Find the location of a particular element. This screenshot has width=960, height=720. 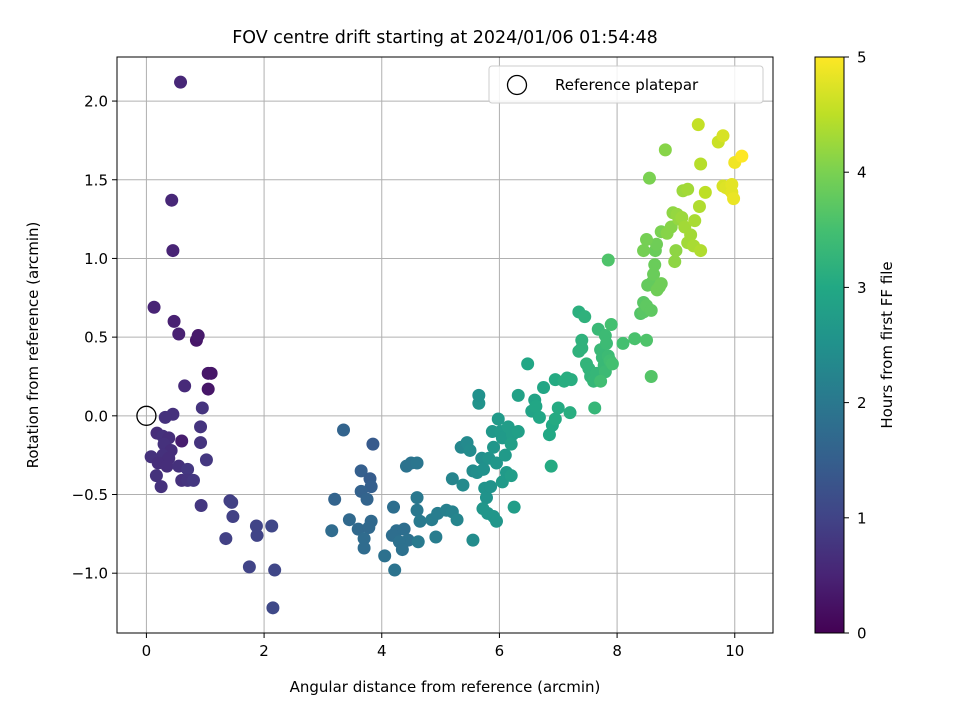

y-tick-label: 2.0 is located at coordinates (96, 102).